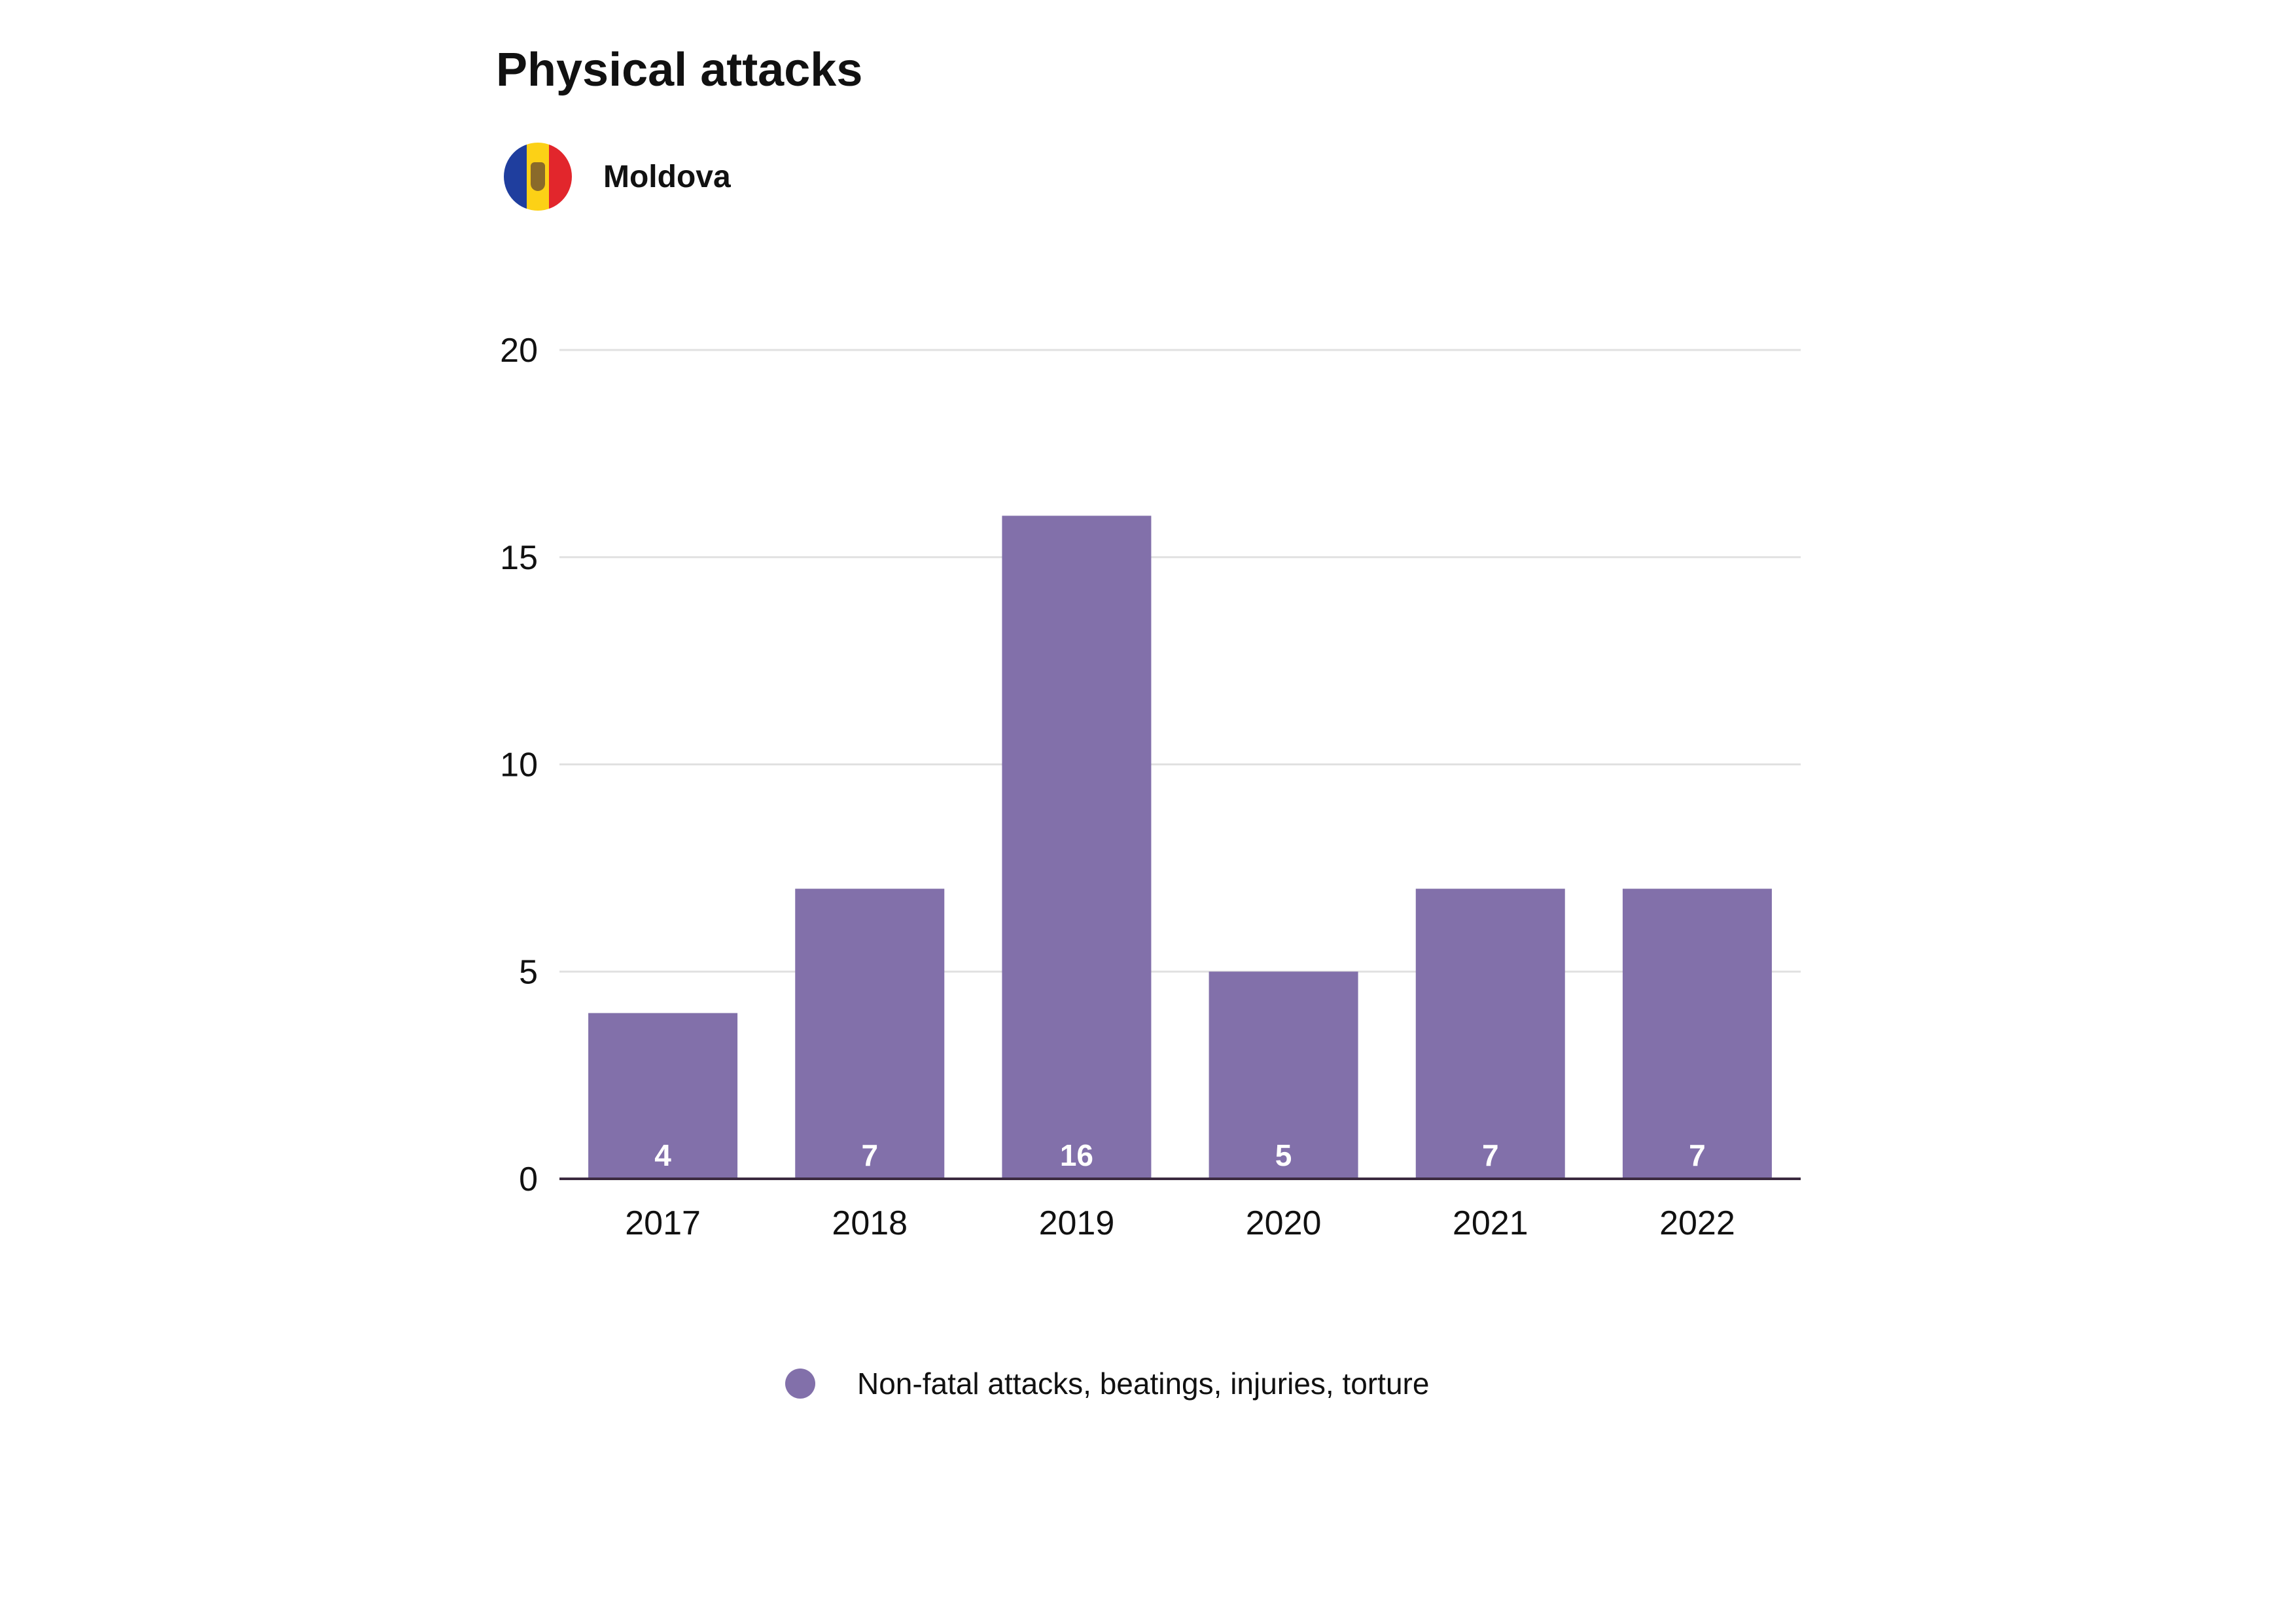  I want to click on x-tick-label: 2021, so click(1491, 1223).